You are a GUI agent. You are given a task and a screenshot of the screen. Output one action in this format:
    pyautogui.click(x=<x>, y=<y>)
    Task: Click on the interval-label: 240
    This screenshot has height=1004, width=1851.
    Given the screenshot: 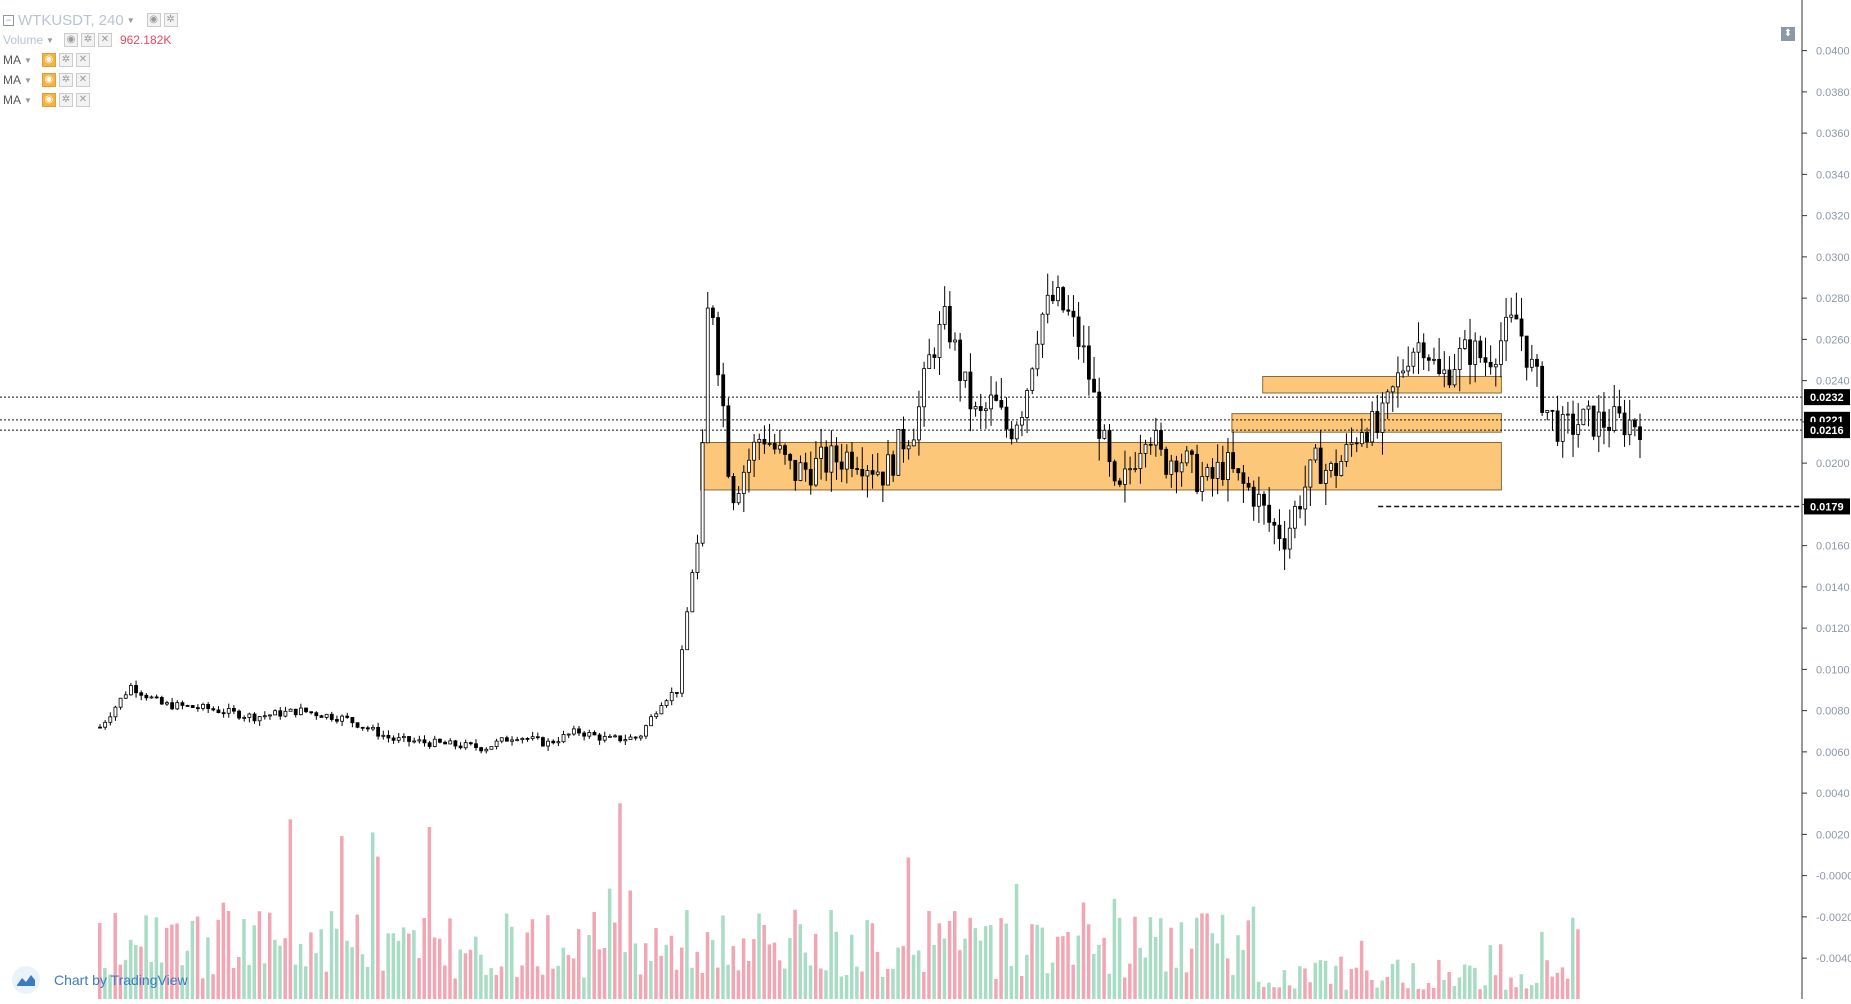 What is the action you would take?
    pyautogui.click(x=111, y=20)
    